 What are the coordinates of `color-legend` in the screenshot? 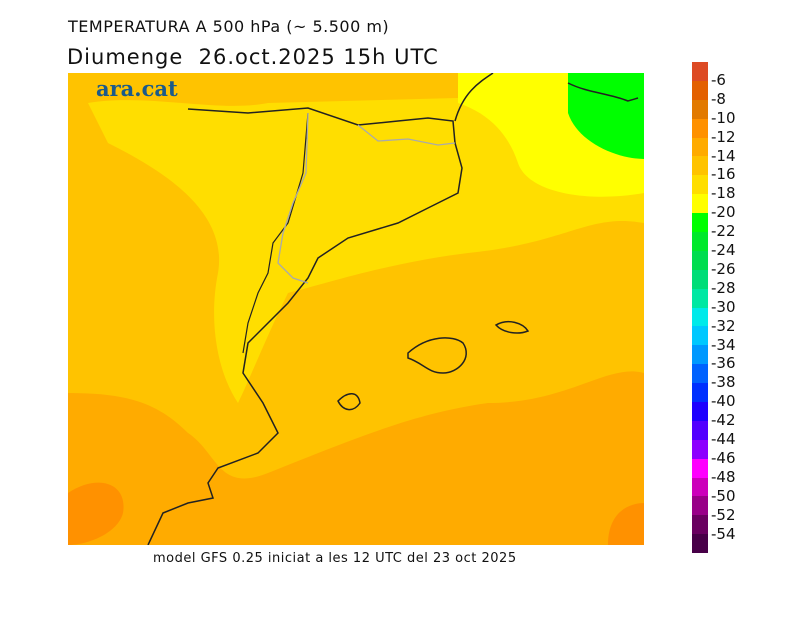 It's located at (700, 308).